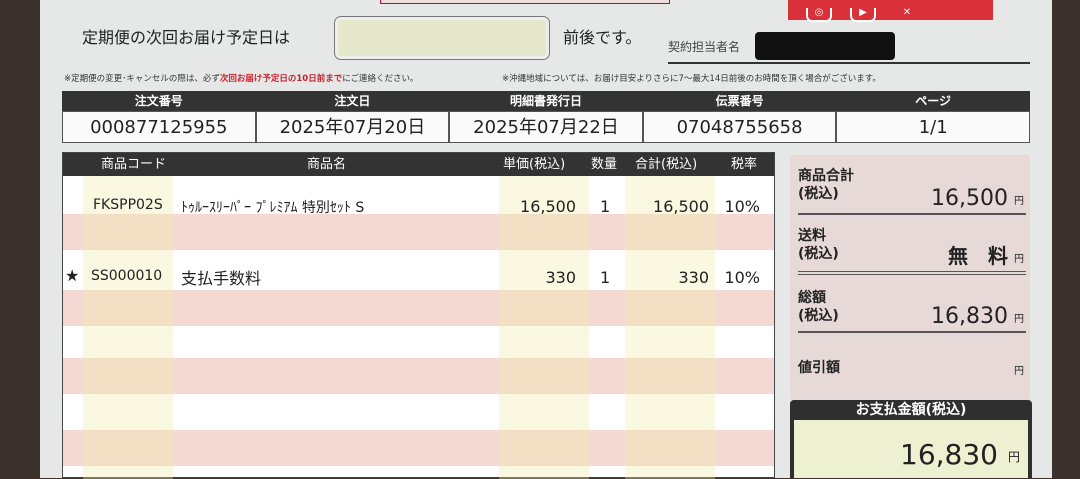  Describe the element at coordinates (158, 101) in the screenshot. I see `header-order-number: 注文番号` at that location.